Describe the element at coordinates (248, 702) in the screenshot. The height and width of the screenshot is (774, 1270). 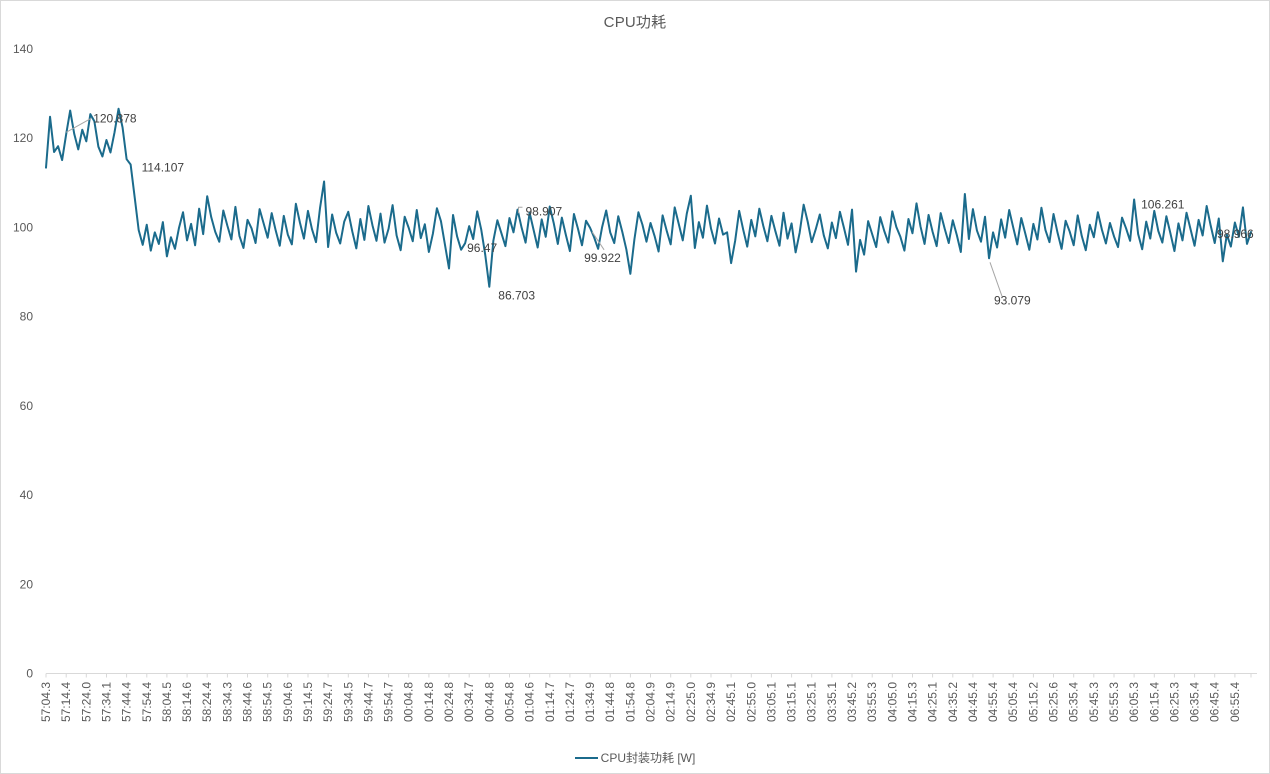
I see `x-tick-label: 58:44.6` at that location.